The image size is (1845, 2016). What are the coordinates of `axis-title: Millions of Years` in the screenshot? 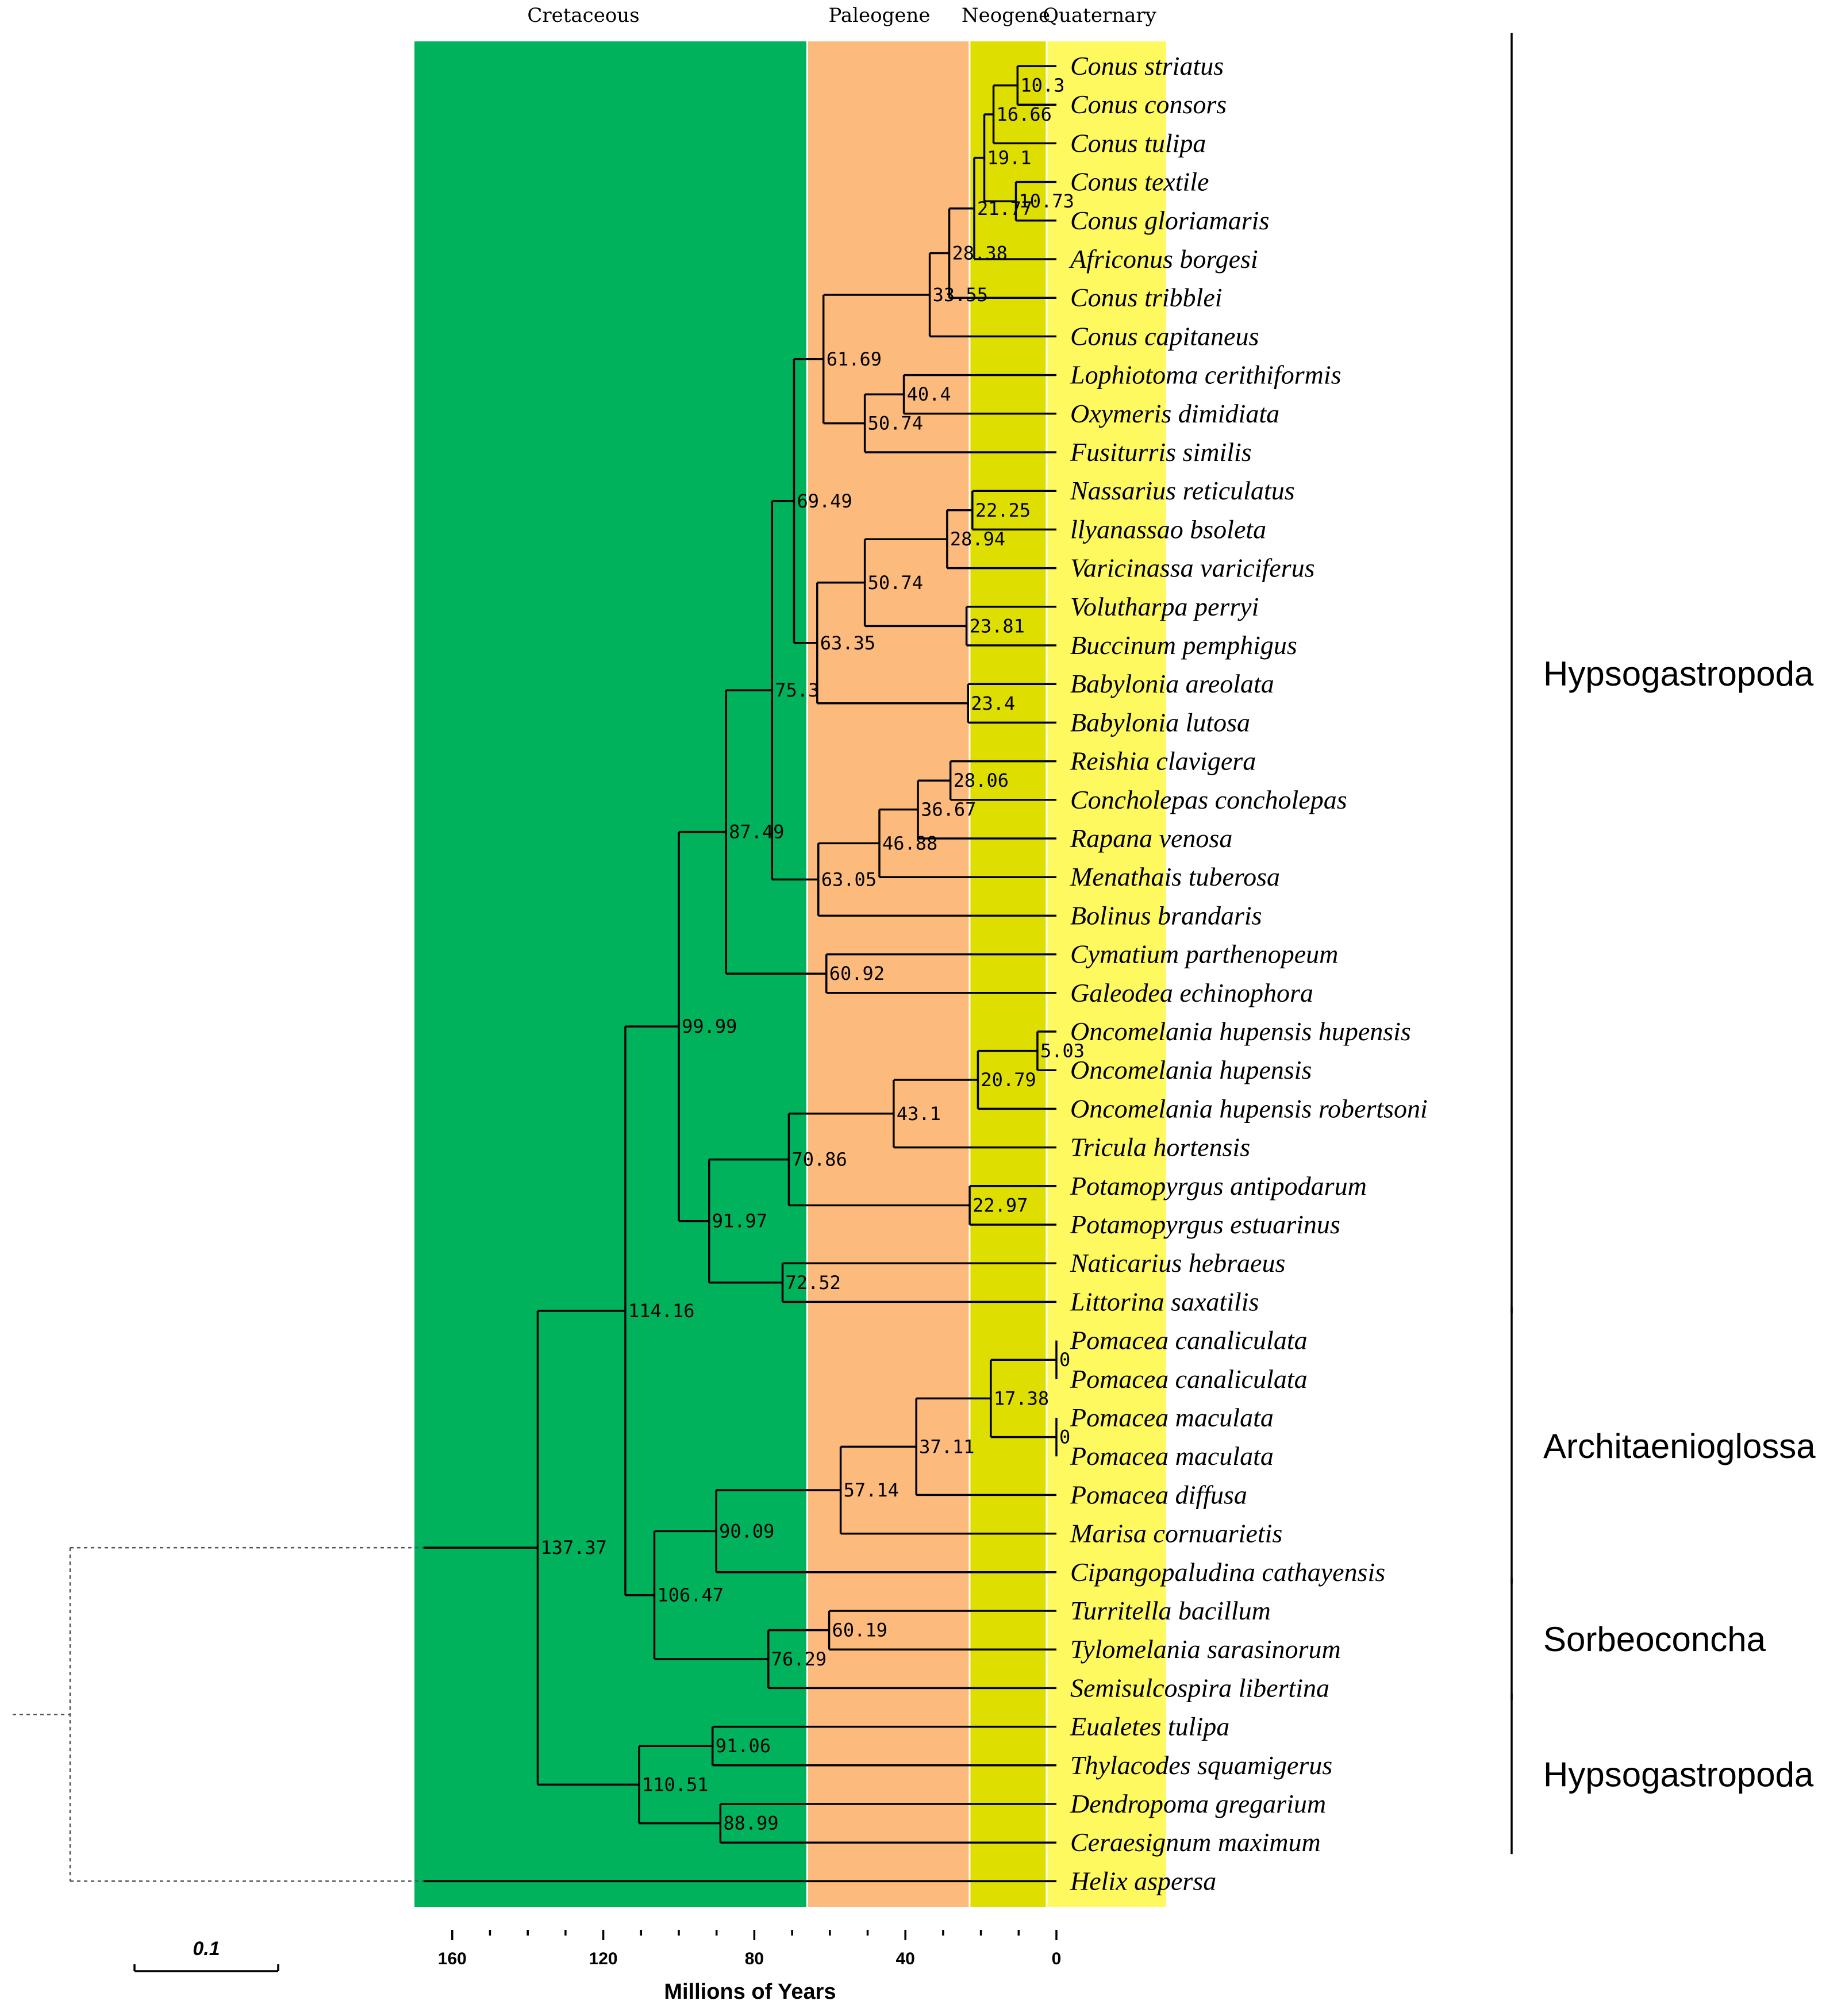 It's located at (750, 1992).